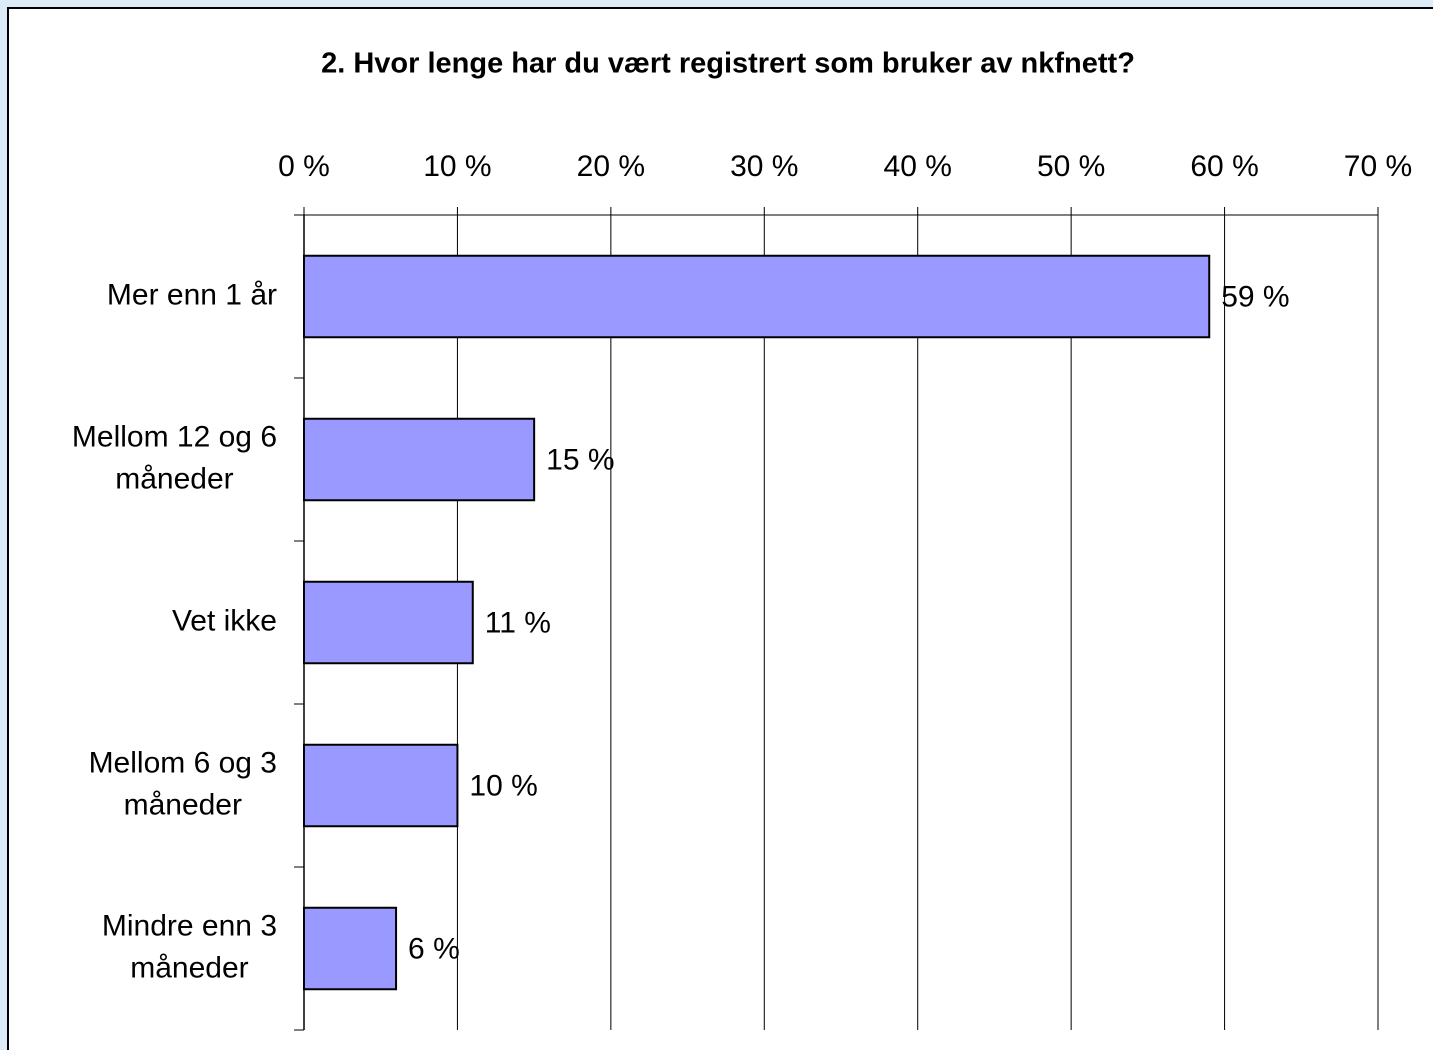 Image resolution: width=1433 pixels, height=1050 pixels. What do you see at coordinates (918, 166) in the screenshot?
I see `x-tick-label: 40 %` at bounding box center [918, 166].